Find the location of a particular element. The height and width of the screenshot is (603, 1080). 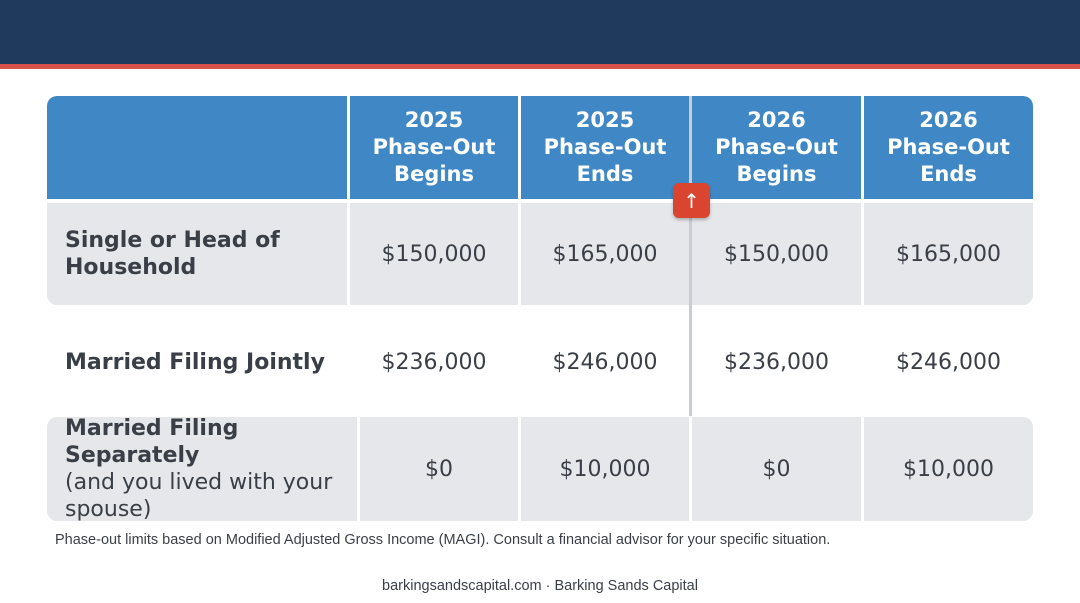

top-banner is located at coordinates (540, 32).